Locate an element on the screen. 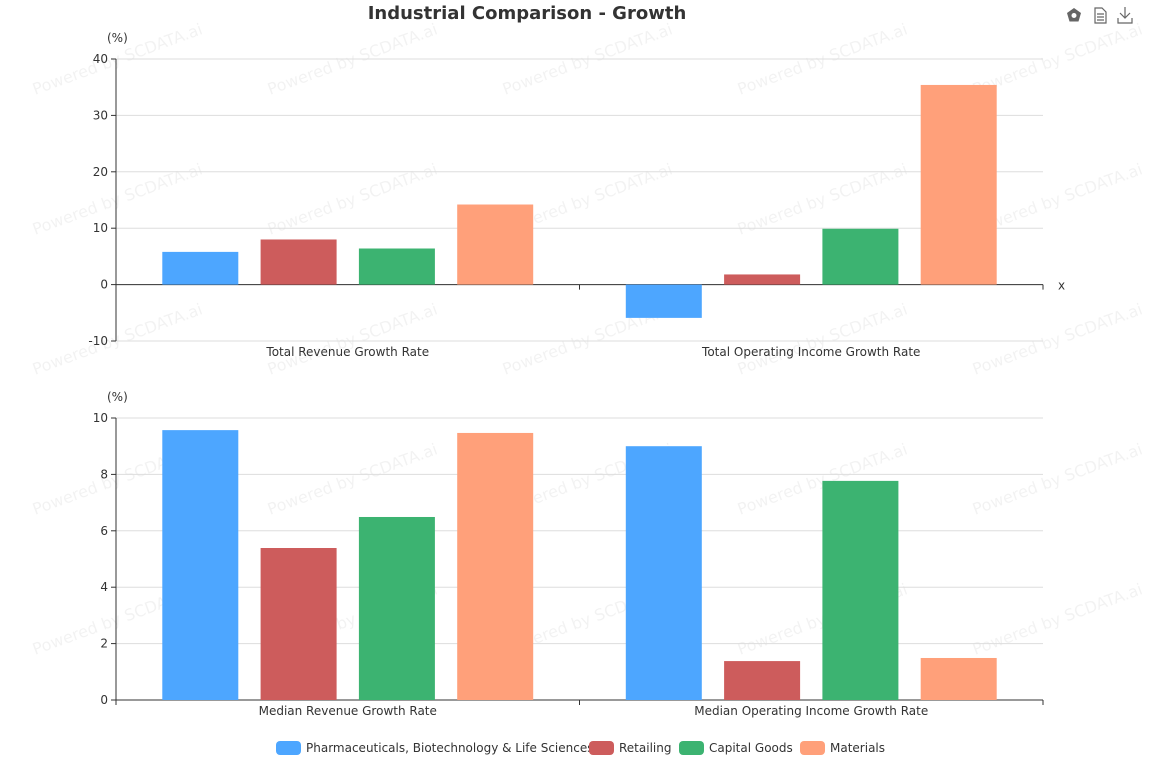  legend-label: Materials is located at coordinates (857, 748).